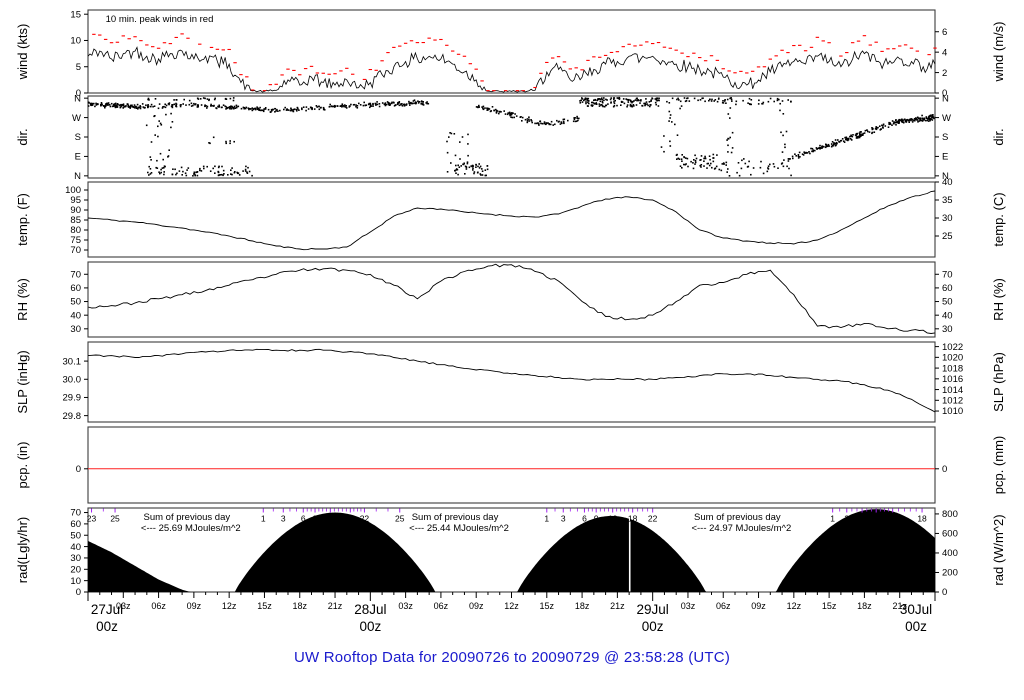 Image resolution: width=1024 pixels, height=700 pixels. I want to click on svg-text: 29.8, so click(72, 416).